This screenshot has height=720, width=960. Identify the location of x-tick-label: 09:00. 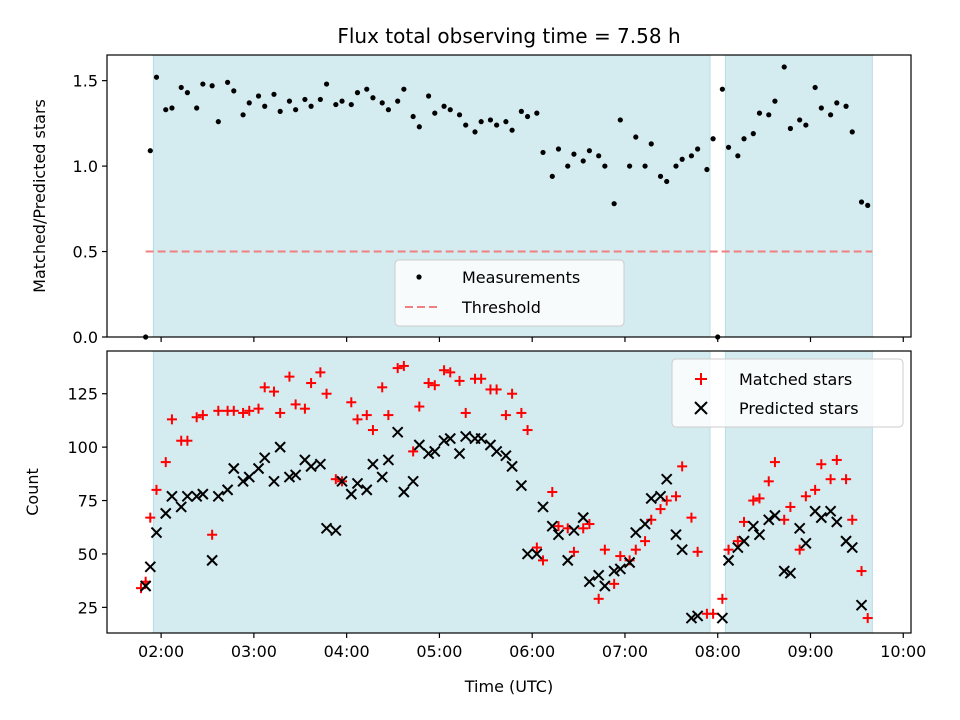
(810, 651).